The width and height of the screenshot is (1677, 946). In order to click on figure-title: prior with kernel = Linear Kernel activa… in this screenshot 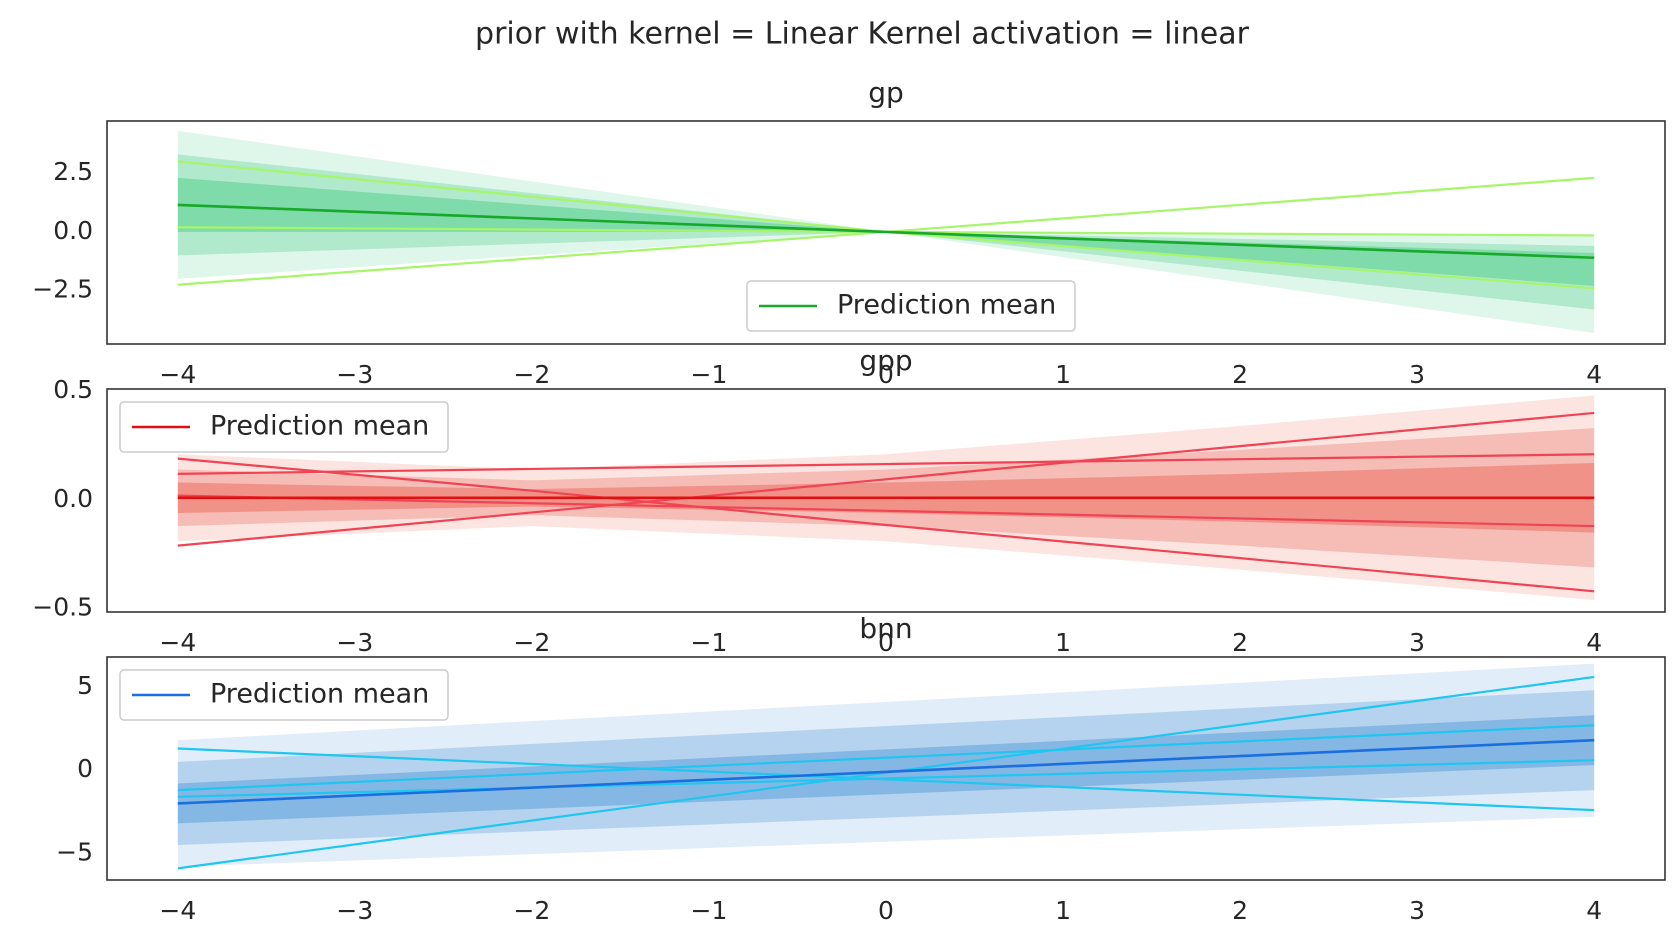, I will do `click(862, 34)`.